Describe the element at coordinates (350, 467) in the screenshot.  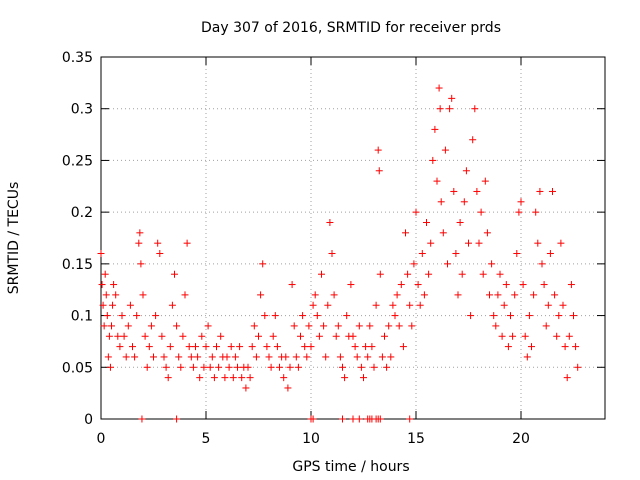
I see `x-axis-label: GPS time / hours` at that location.